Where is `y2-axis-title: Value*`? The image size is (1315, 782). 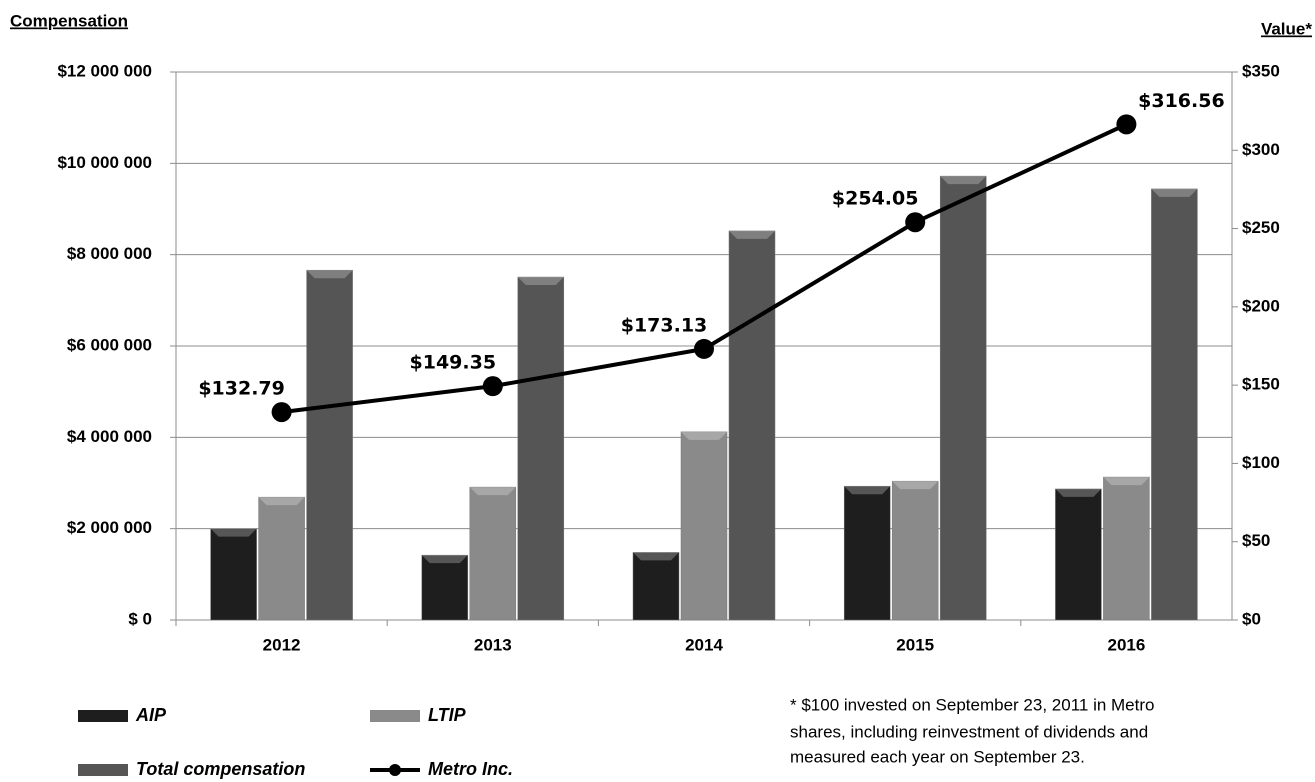 y2-axis-title: Value* is located at coordinates (1286, 28).